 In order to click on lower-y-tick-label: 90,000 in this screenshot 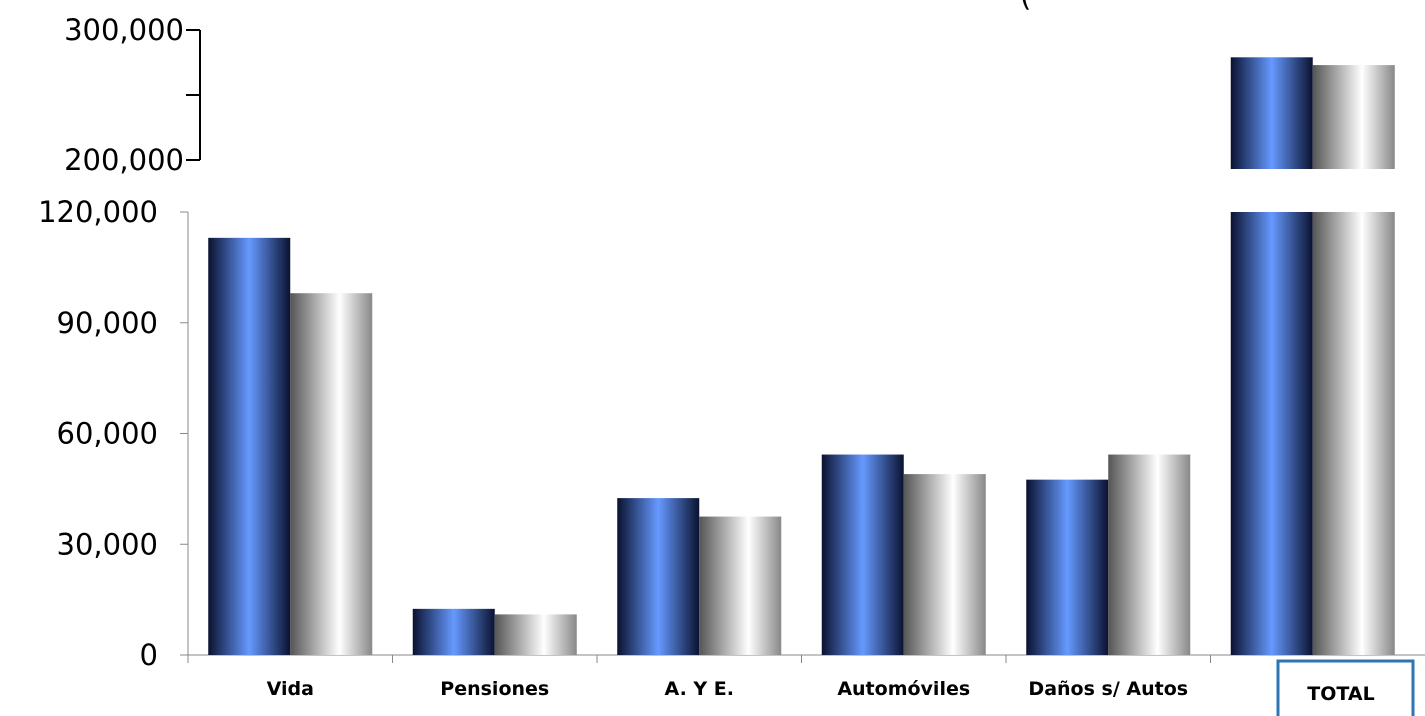, I will do `click(107, 323)`.